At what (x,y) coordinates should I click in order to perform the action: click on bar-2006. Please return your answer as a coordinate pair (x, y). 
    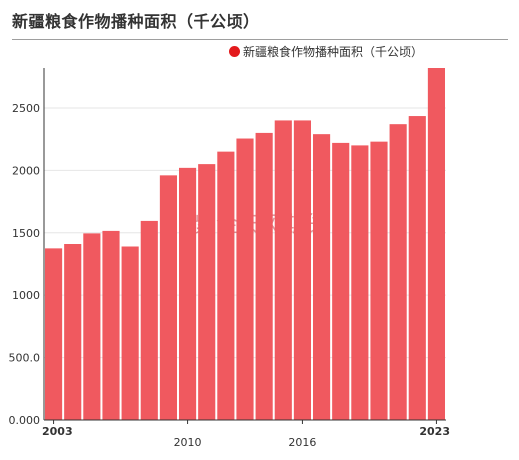
    Looking at the image, I should click on (111, 325).